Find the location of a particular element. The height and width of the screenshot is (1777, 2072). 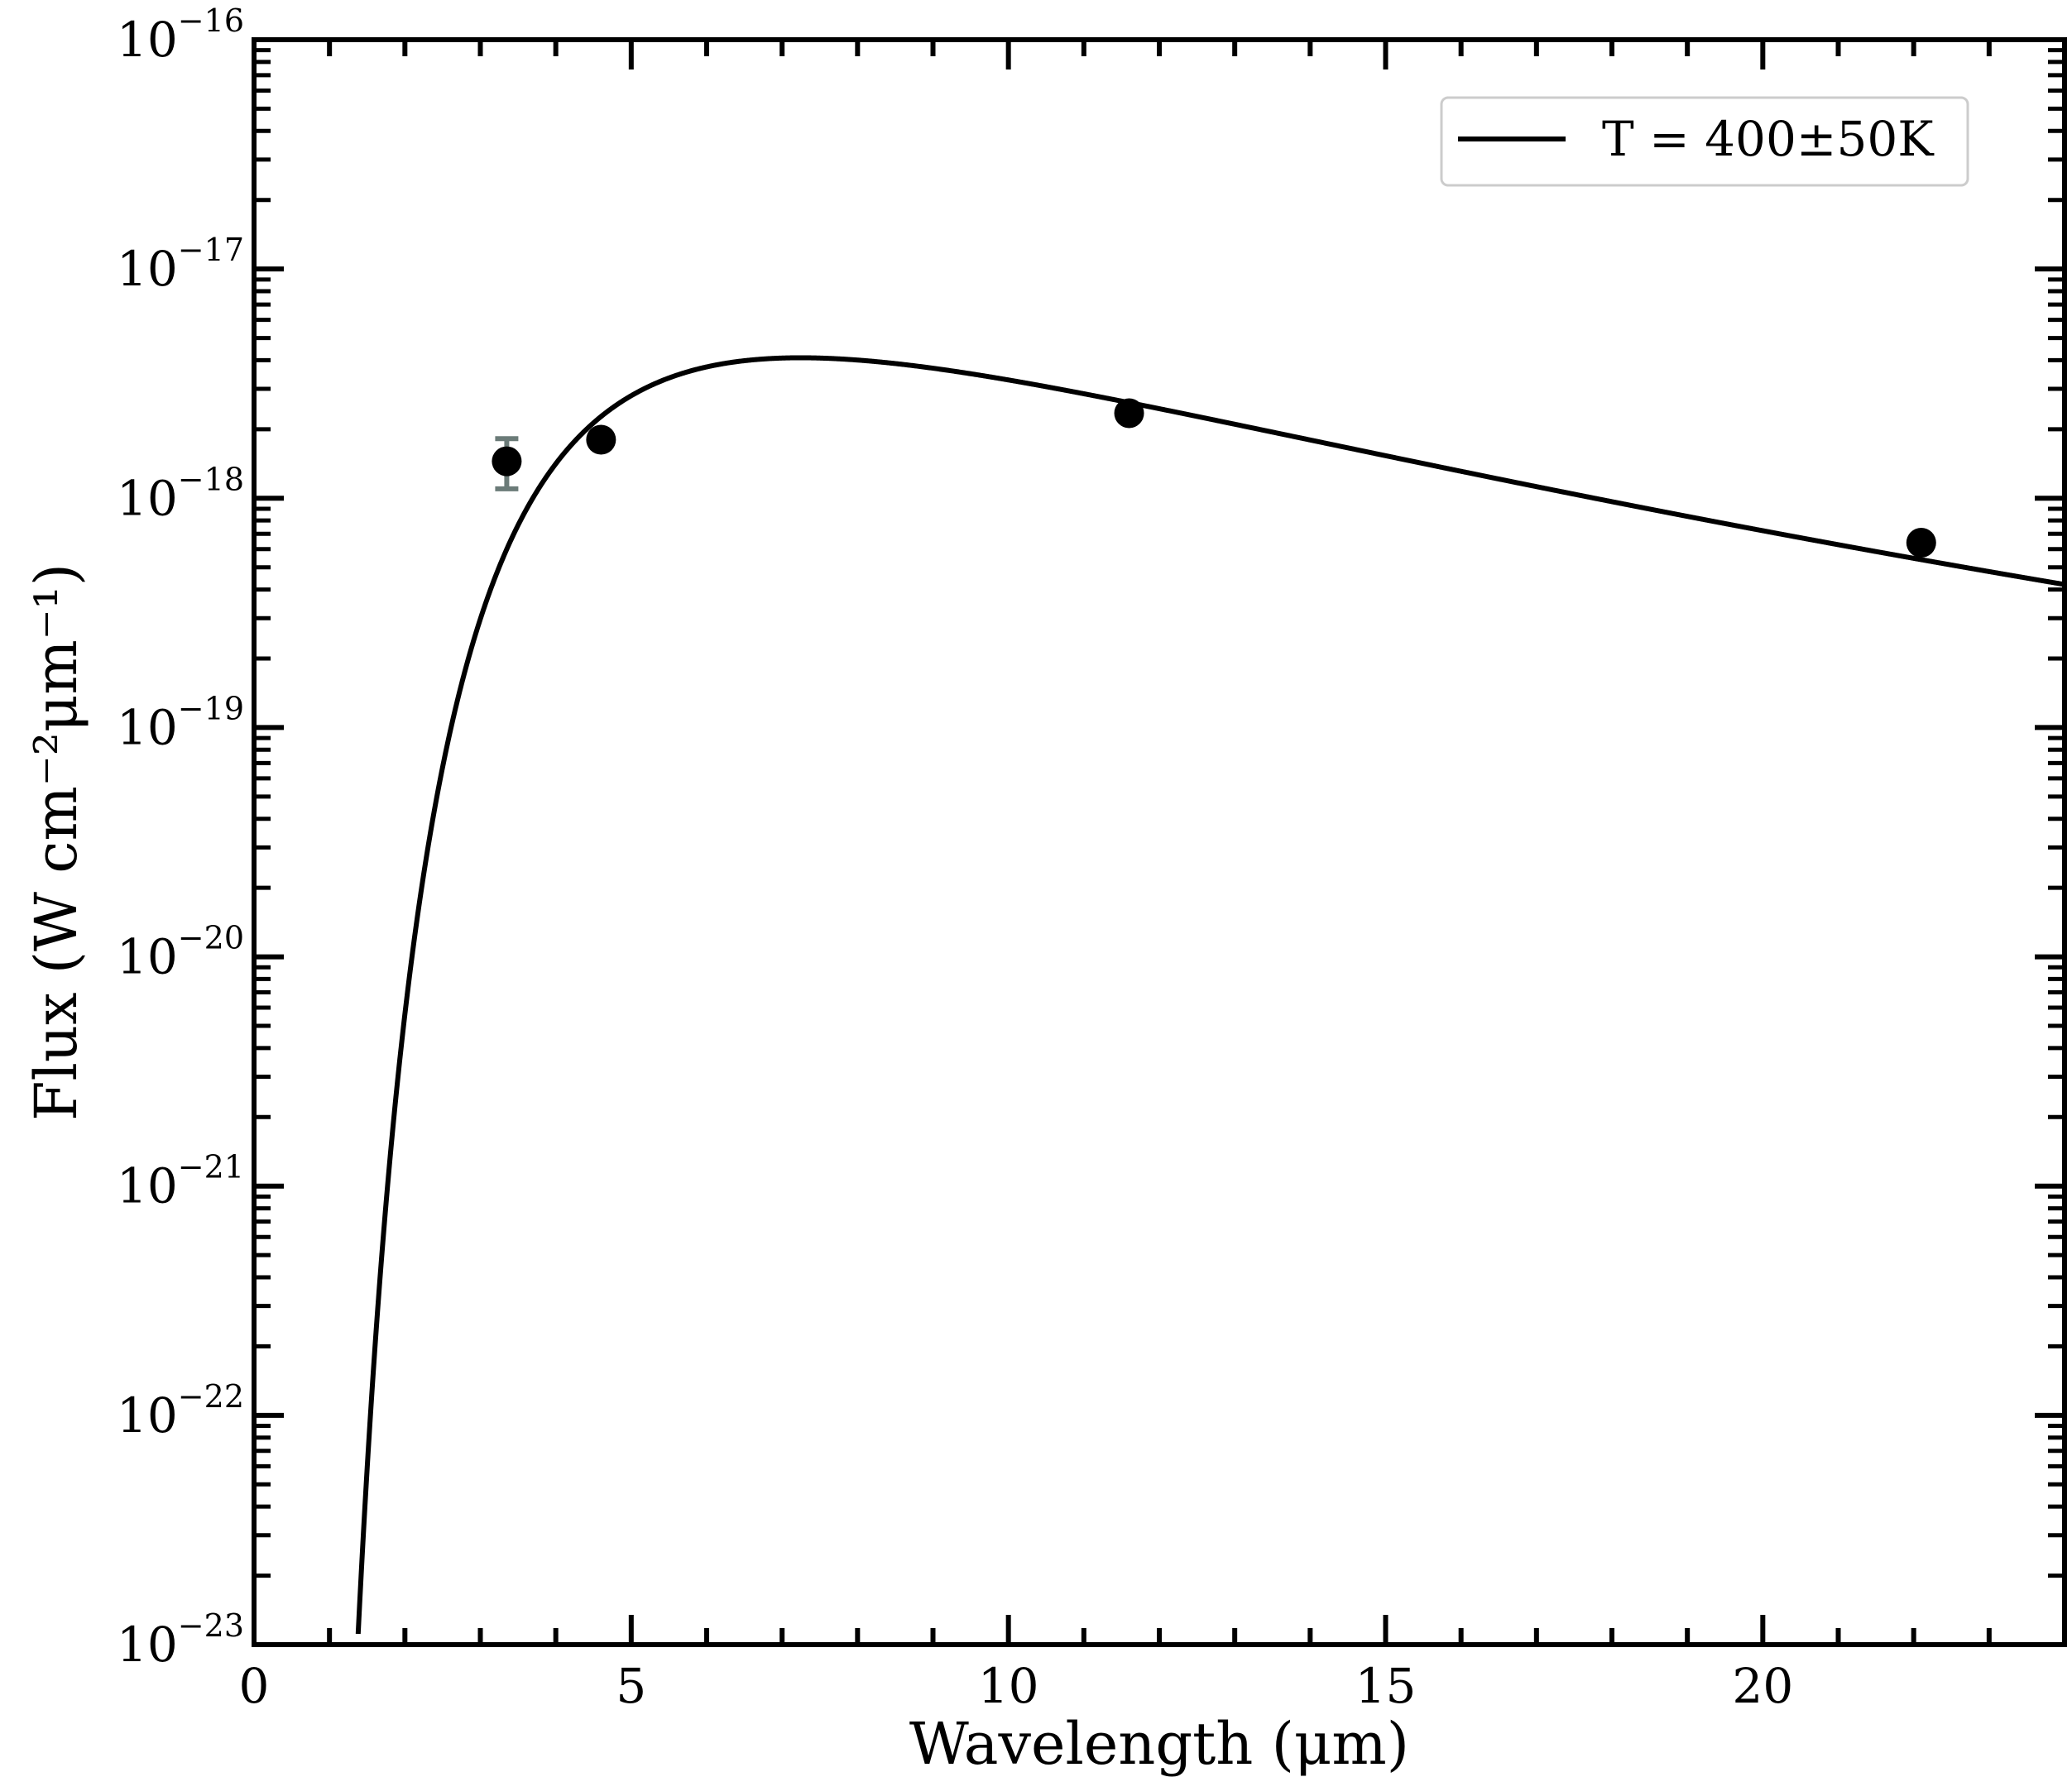

x-axis-title: Wavelength (μm) is located at coordinates (1159, 1743).